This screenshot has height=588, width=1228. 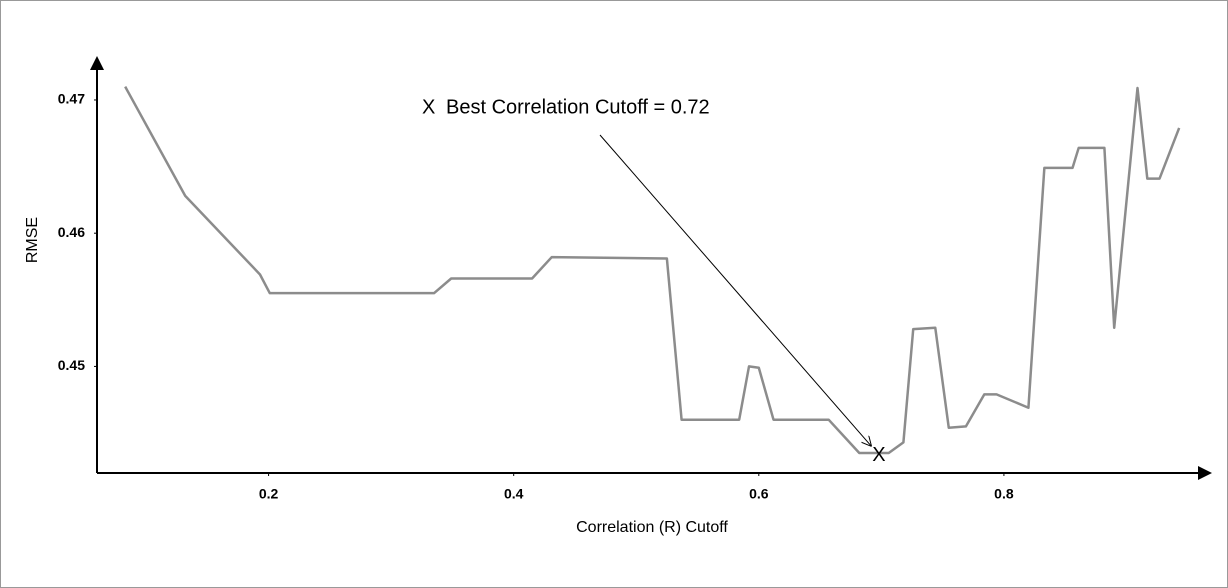 What do you see at coordinates (514, 494) in the screenshot?
I see `x-tick-label: 0.4` at bounding box center [514, 494].